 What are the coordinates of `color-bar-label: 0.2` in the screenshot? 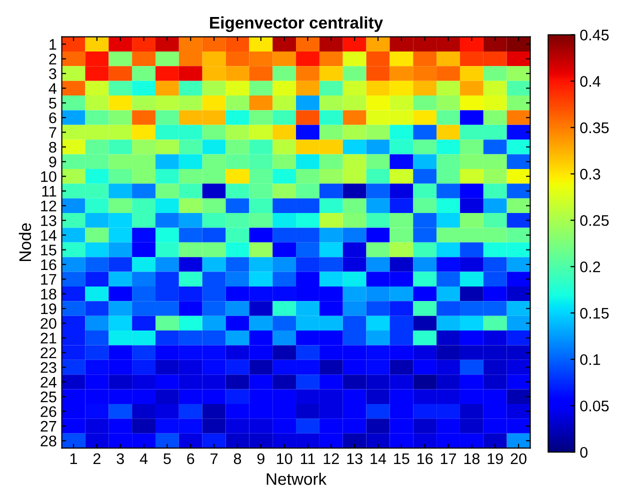 It's located at (590, 266).